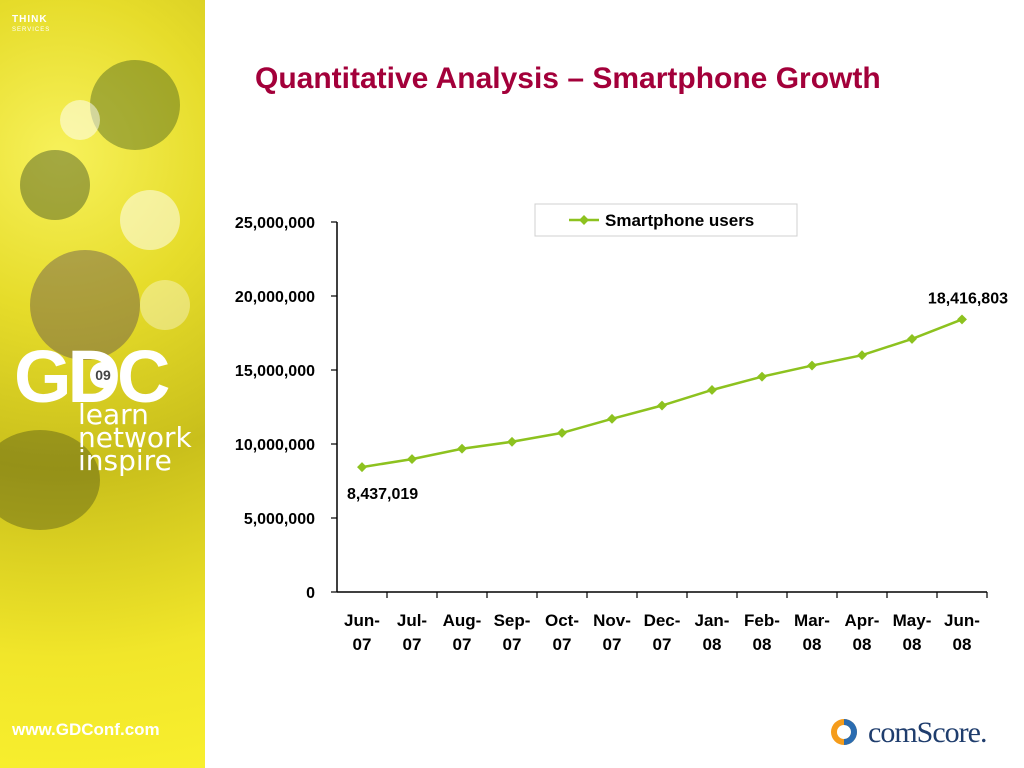 Image resolution: width=1024 pixels, height=768 pixels. I want to click on y-tick-label: 10,000,000, so click(275, 445).